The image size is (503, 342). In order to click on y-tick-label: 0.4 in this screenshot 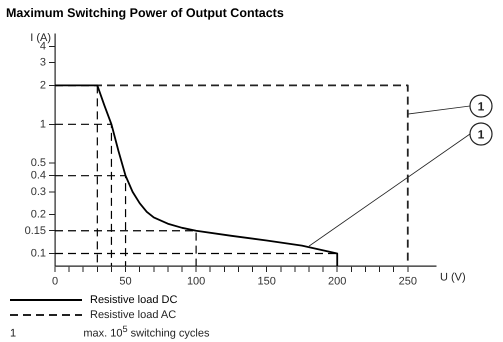, I will do `click(38, 176)`.